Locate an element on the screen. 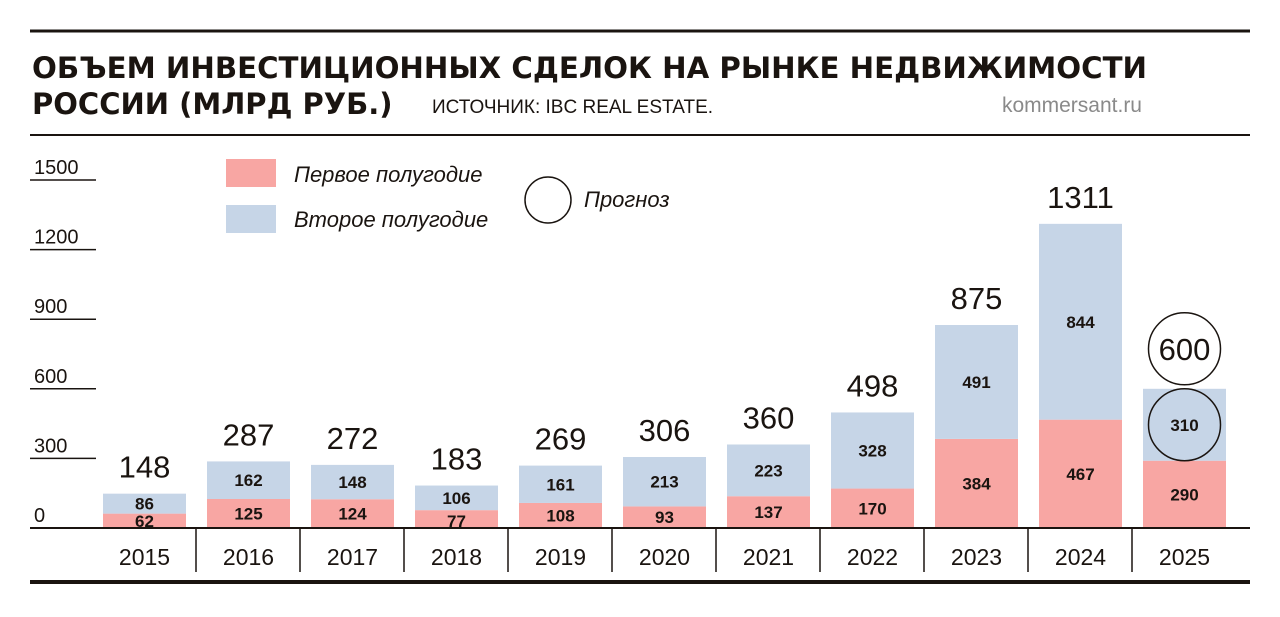 This screenshot has width=1280, height=617. bar-label-first: 125 is located at coordinates (248, 514).